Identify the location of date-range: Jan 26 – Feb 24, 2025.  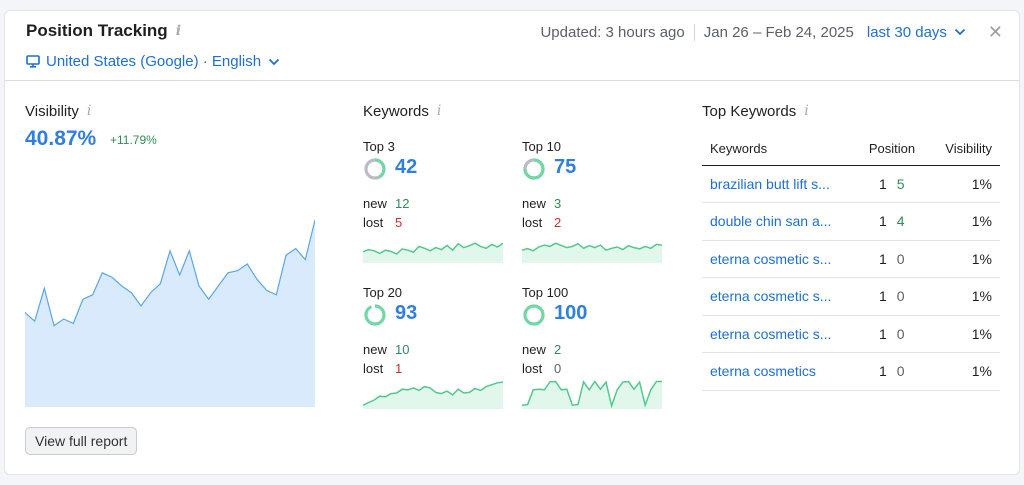
(778, 32).